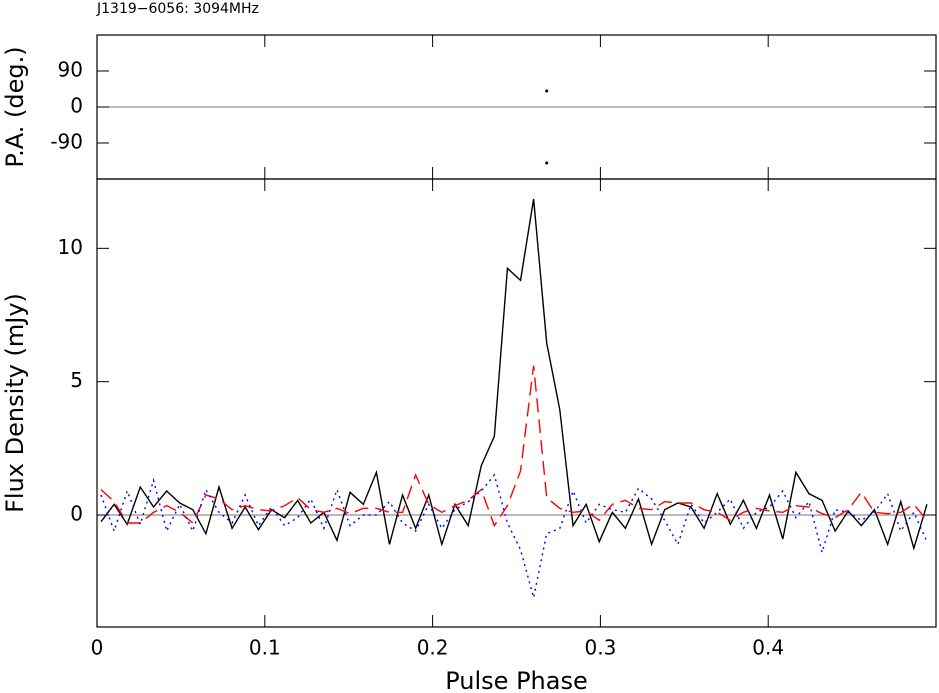 The height and width of the screenshot is (693, 939). I want to click on x-axis-label: Pulse Phase, so click(516, 680).